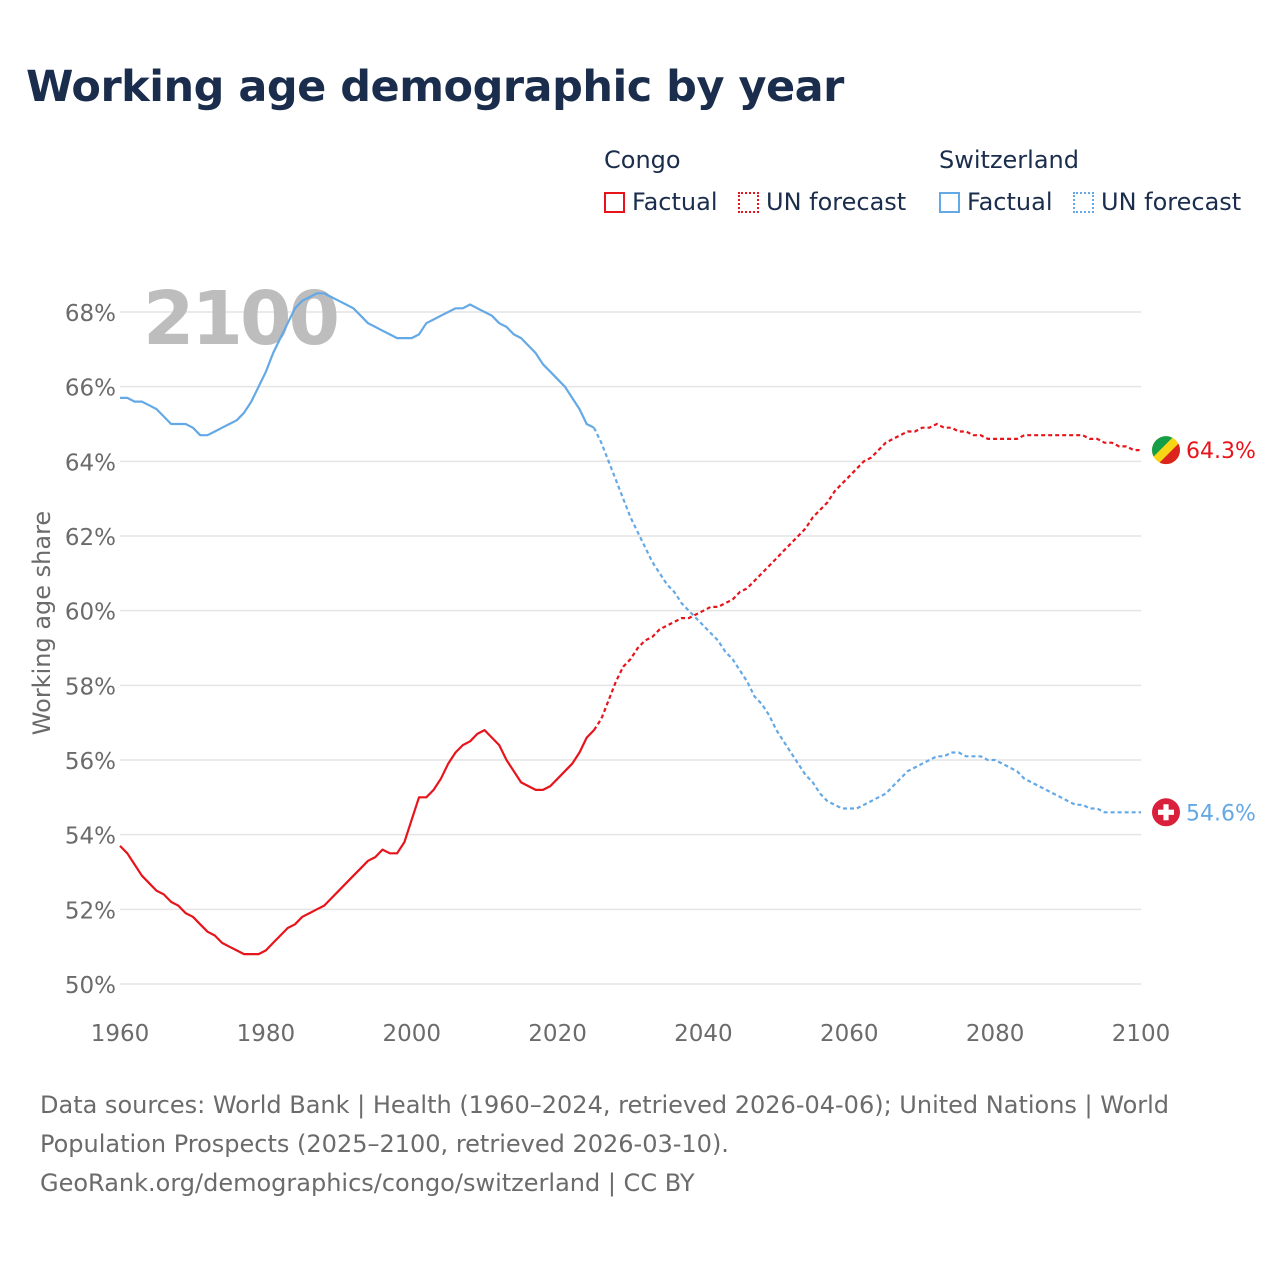  Describe the element at coordinates (1009, 160) in the screenshot. I see `legend-switzerland-title: Switzerland` at that location.